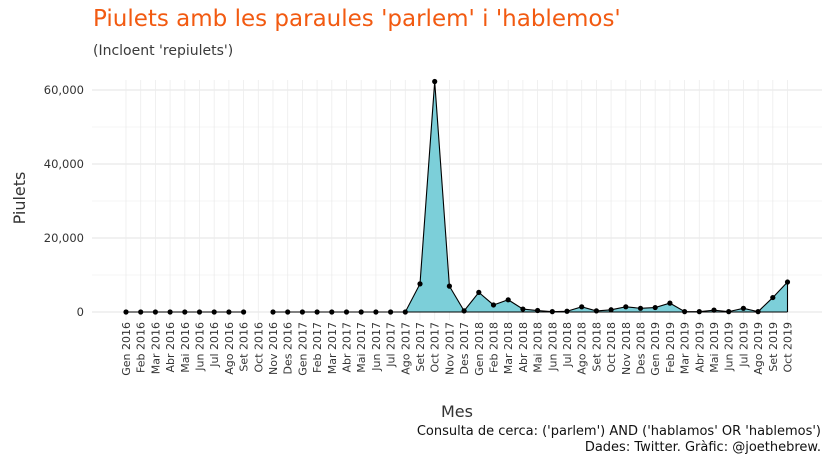 This screenshot has width=829, height=466. I want to click on x-tick-label: Abr 2016, so click(170, 347).